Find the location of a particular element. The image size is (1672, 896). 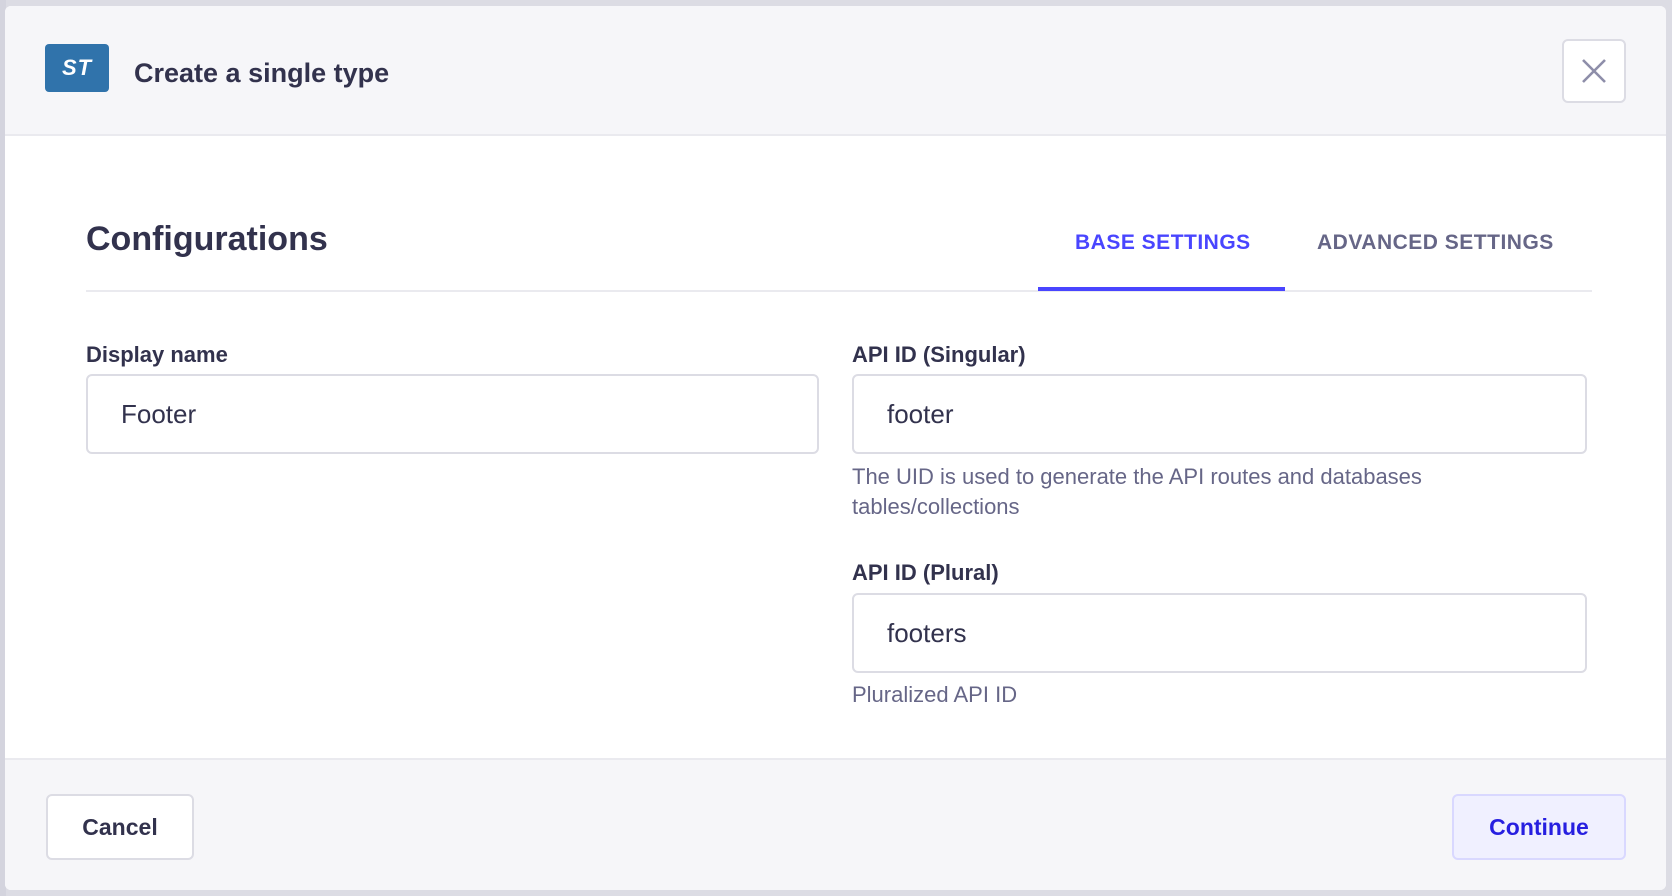

api-id-plural-label: API ID (Plural) is located at coordinates (925, 572).